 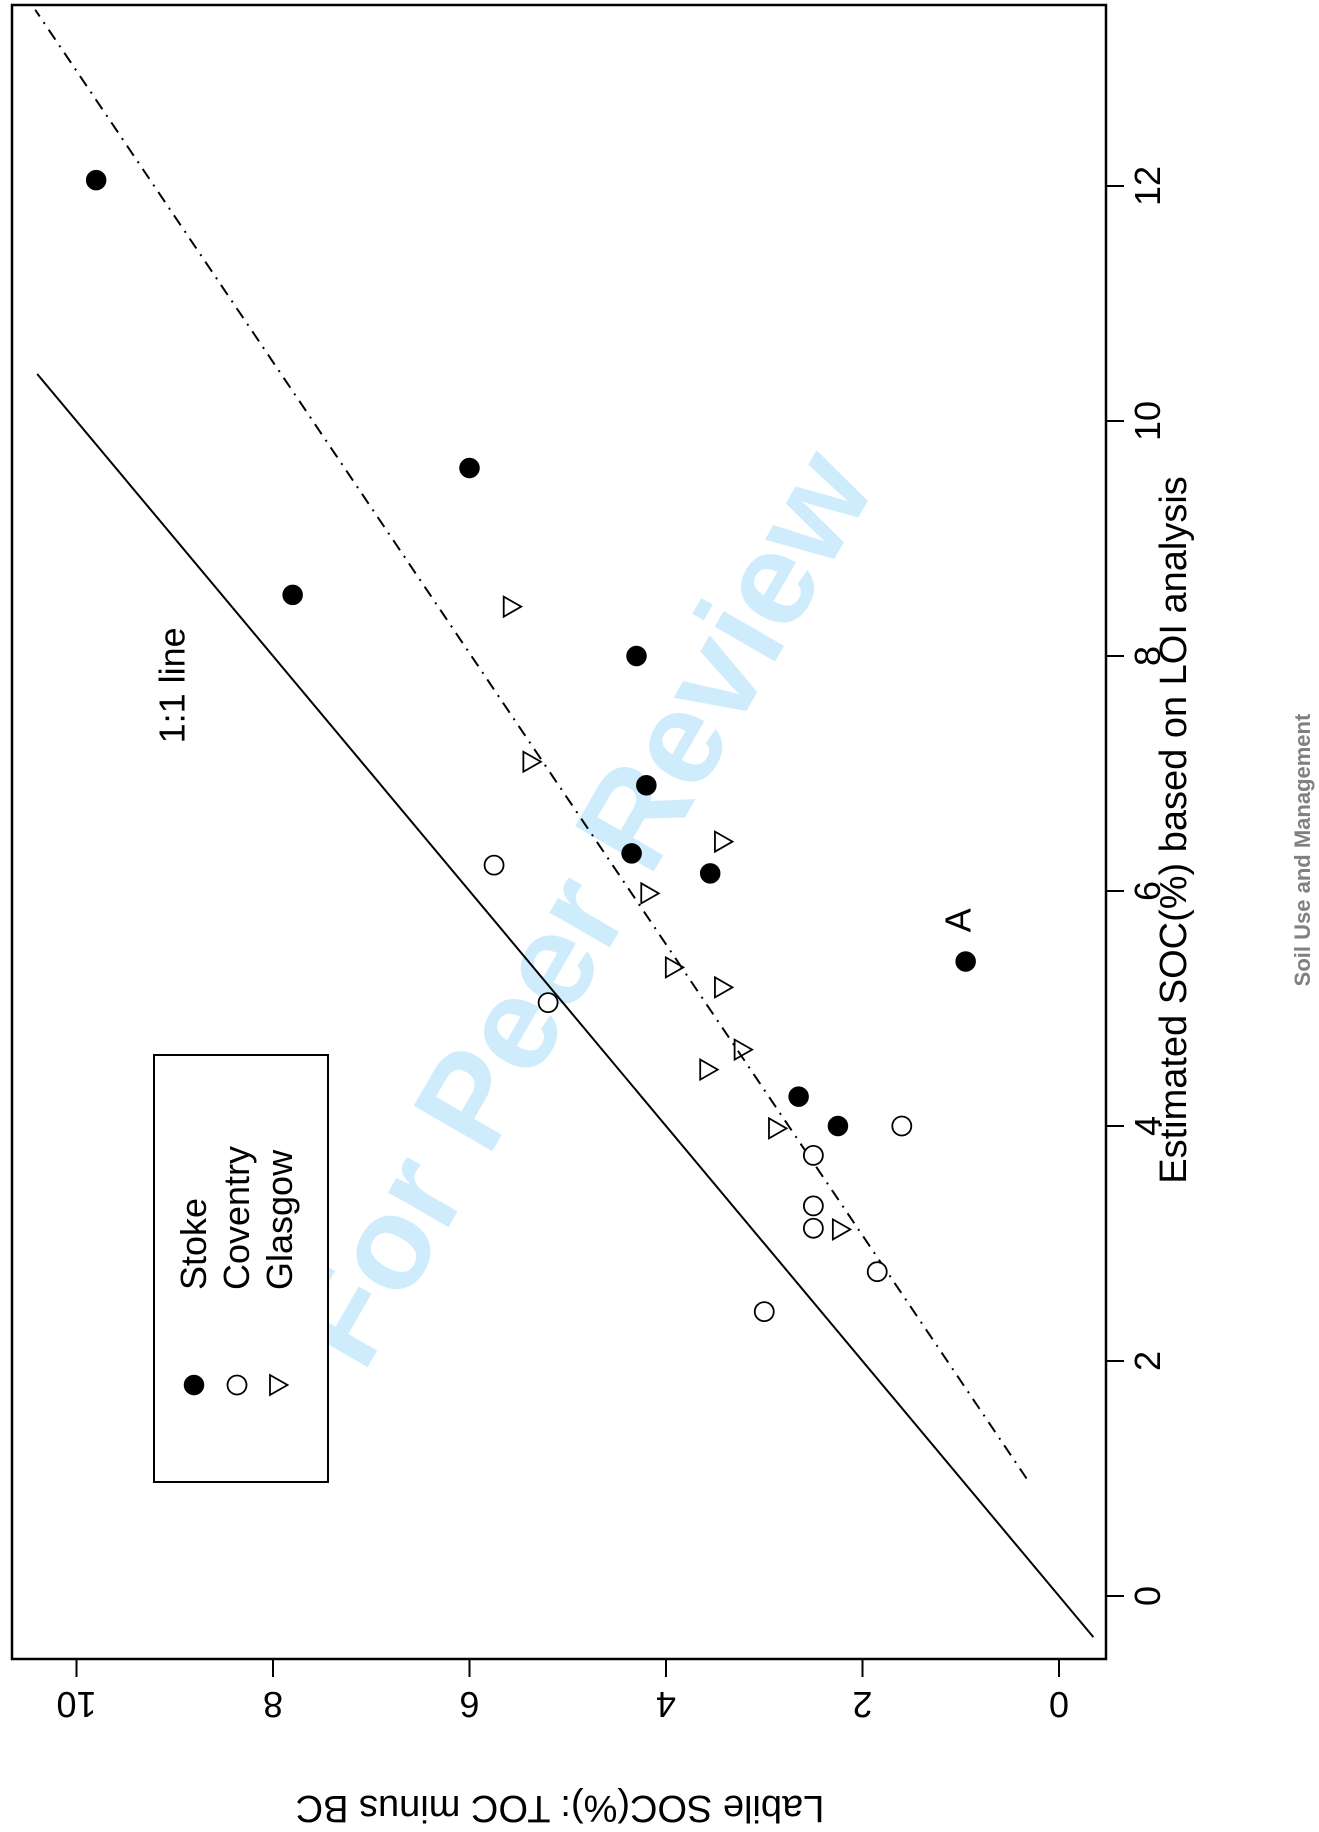 What do you see at coordinates (236, 1218) in the screenshot?
I see `legend-label-coventry: Coventry` at bounding box center [236, 1218].